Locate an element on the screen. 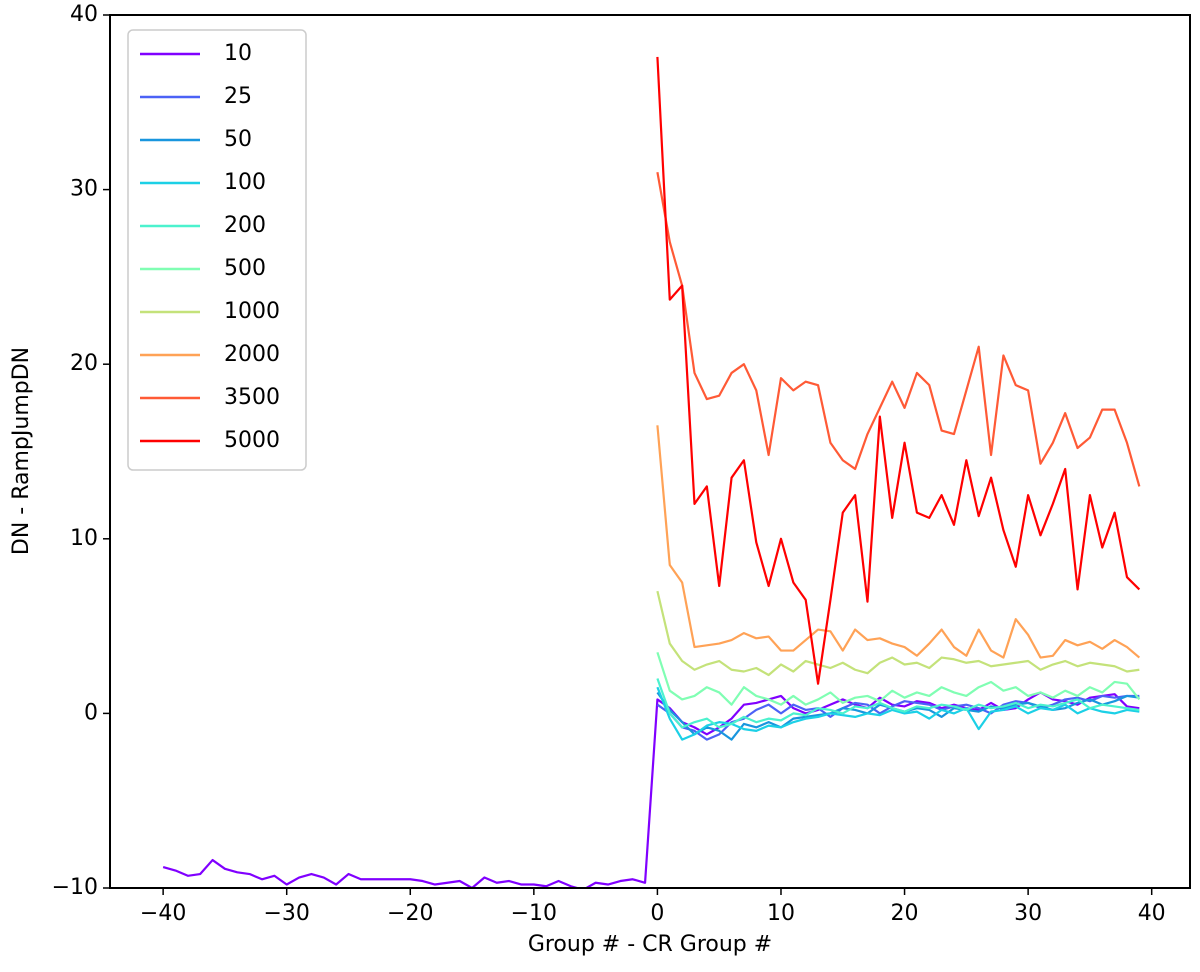  legend-label: 5000 is located at coordinates (252, 440).